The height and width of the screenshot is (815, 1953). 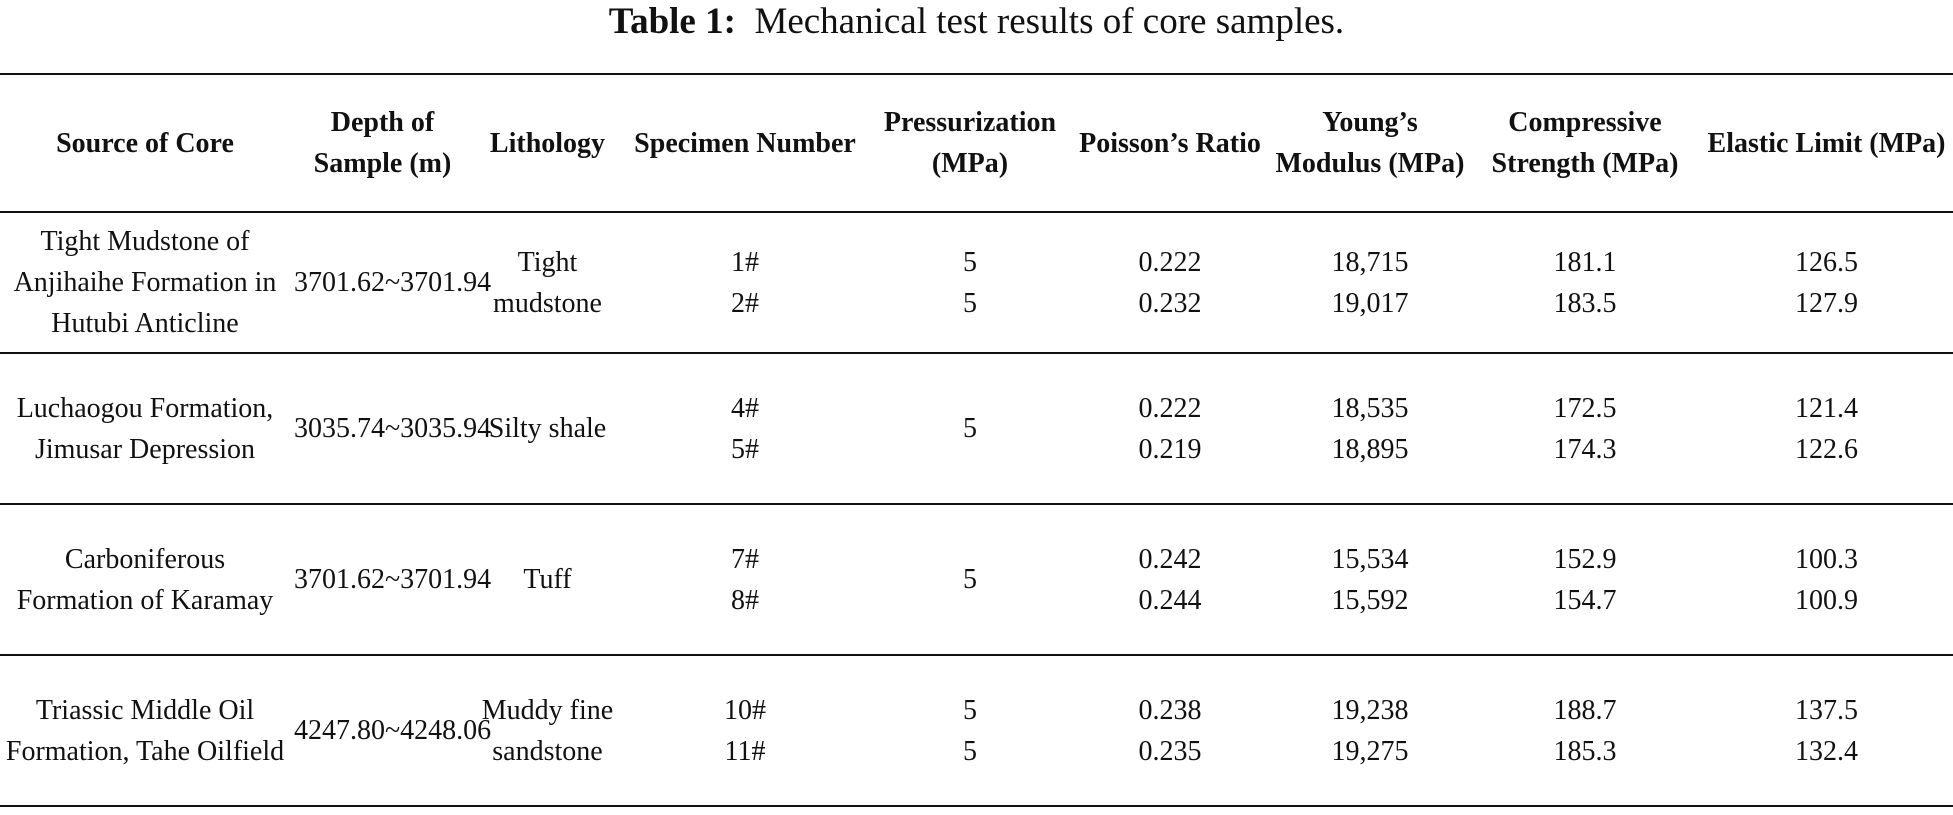 I want to click on col-header-compressive: Compressive Strength (MPa), so click(x=1585, y=143).